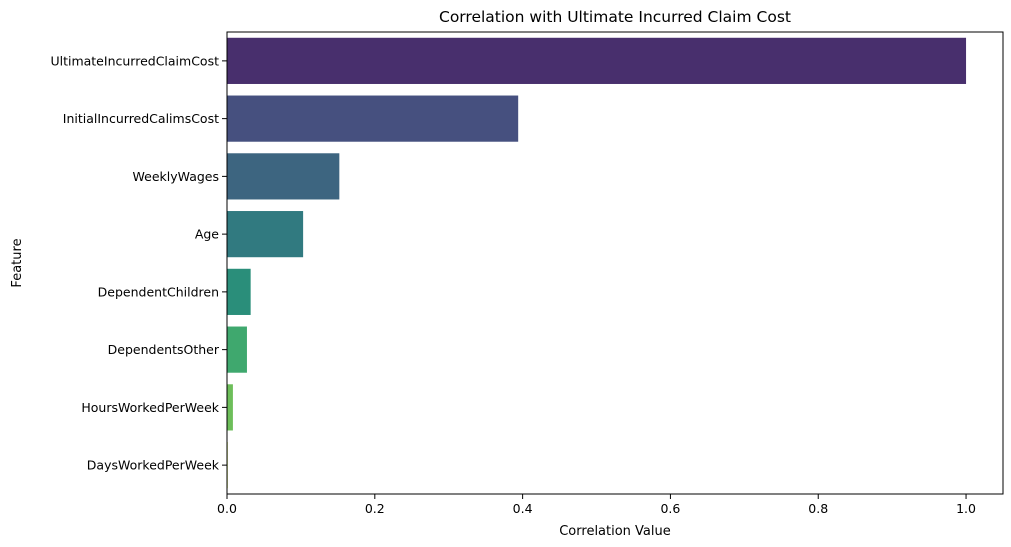  Describe the element at coordinates (158, 291) in the screenshot. I see `y-tick-label: DependentChildren` at that location.